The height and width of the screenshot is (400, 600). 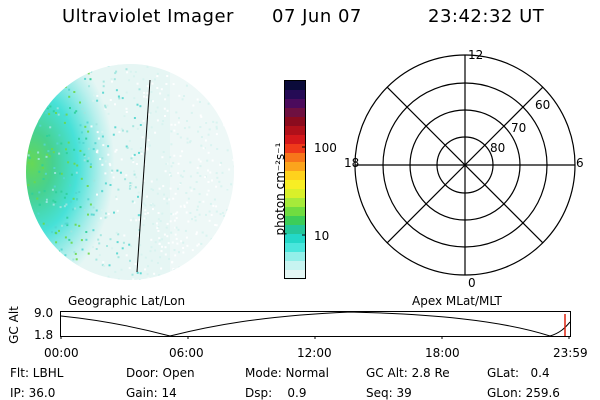 What do you see at coordinates (472, 283) in the screenshot?
I see `mlt-label-0: 0` at bounding box center [472, 283].